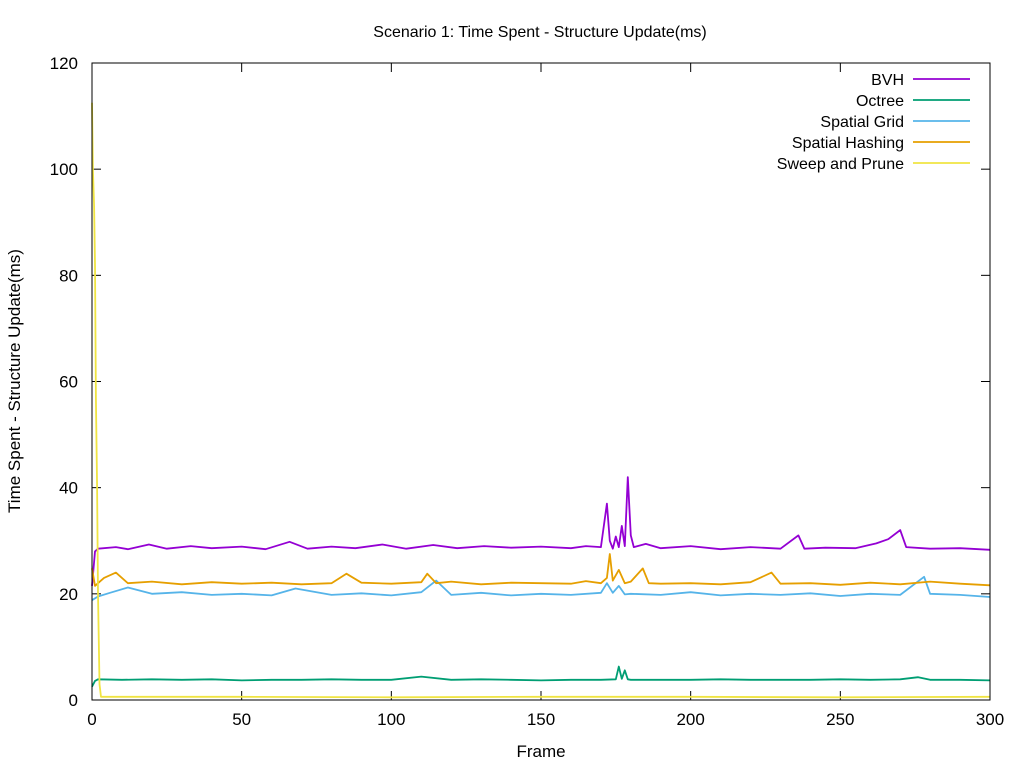 This screenshot has width=1024, height=768. I want to click on y-tick-label: 100, so click(64, 169).